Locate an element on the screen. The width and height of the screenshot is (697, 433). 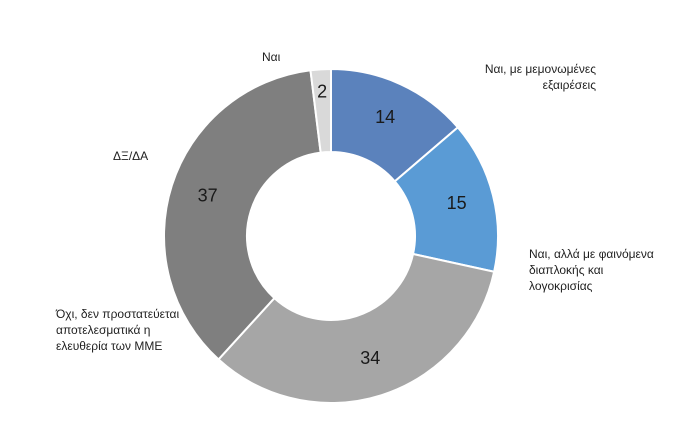
category-label-nai-exceptions: Ναι, με μεμονωμένες εξαιρέσεις is located at coordinates (540, 77).